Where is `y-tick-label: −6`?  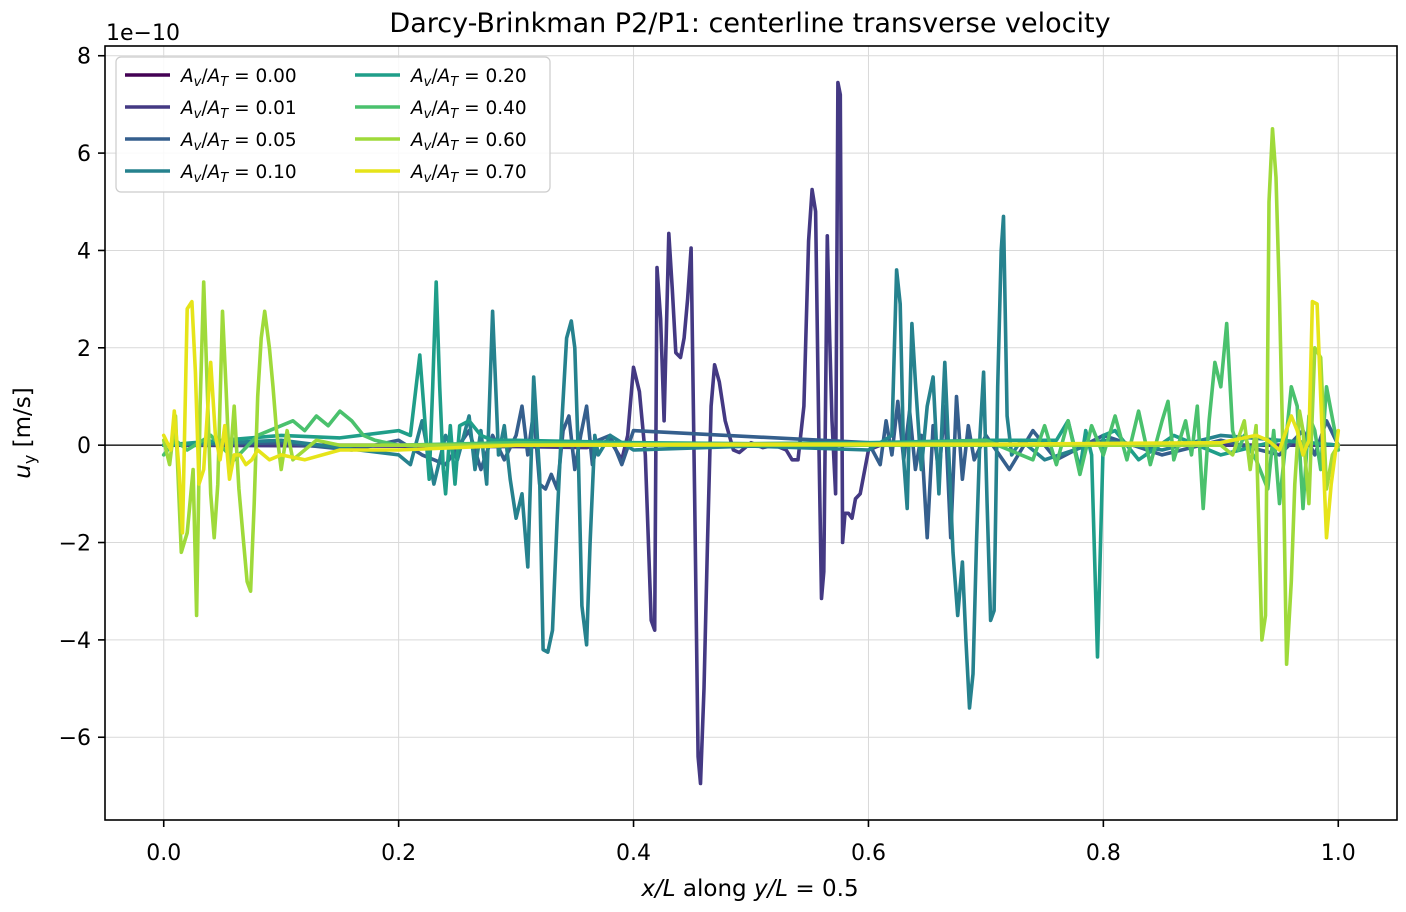 y-tick-label: −6 is located at coordinates (75, 738).